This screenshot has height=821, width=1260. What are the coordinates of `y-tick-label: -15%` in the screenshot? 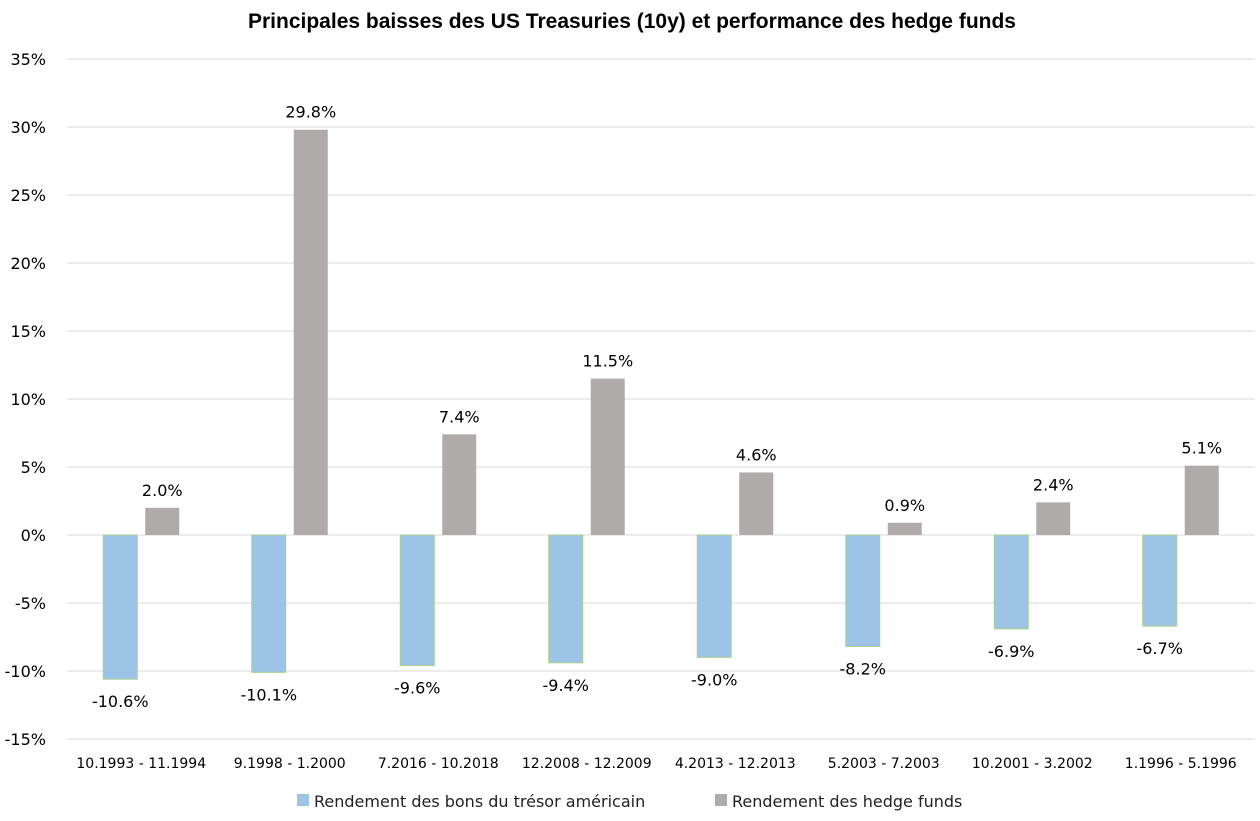 It's located at (25, 739).